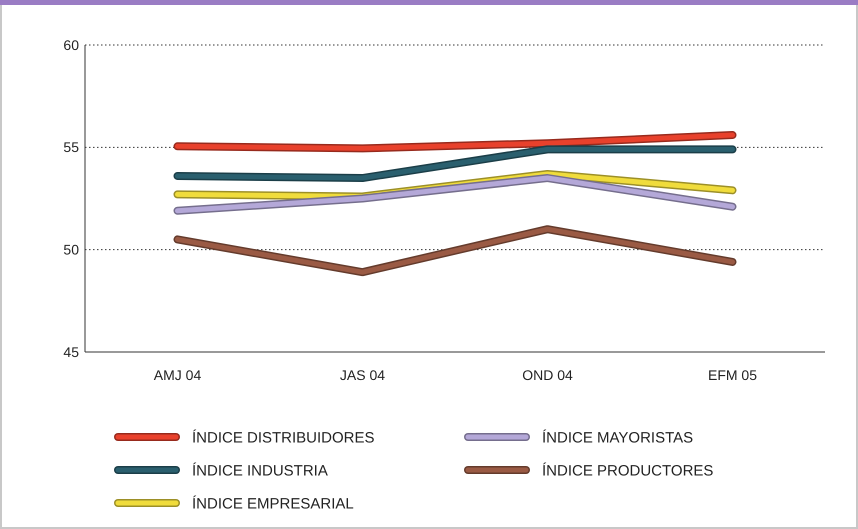  I want to click on x-tick-label: AMJ 04, so click(178, 375).